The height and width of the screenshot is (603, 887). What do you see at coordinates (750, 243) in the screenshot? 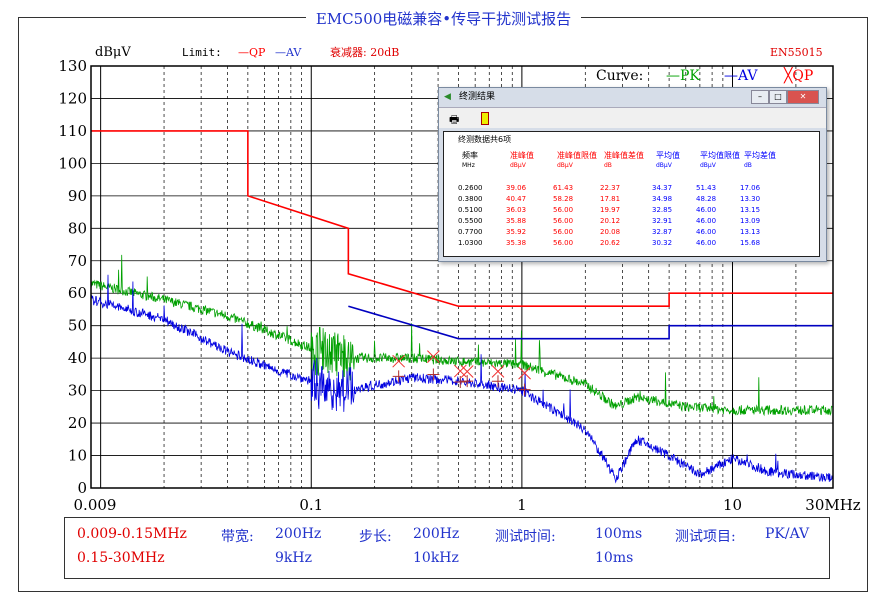
I see `table-cell: 15.68` at bounding box center [750, 243].